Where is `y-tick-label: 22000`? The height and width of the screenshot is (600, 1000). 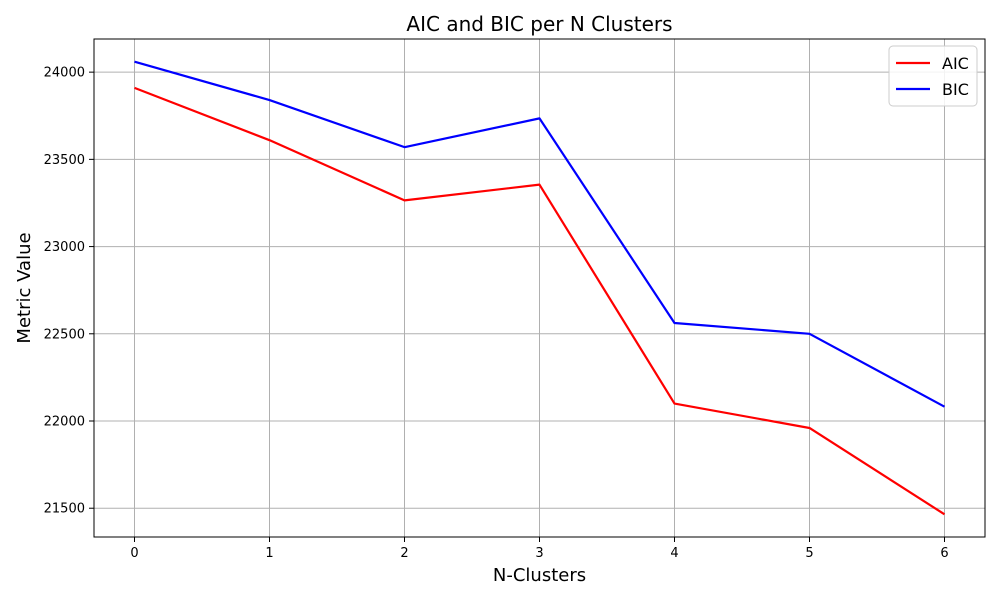
y-tick-label: 22000 is located at coordinates (64, 422).